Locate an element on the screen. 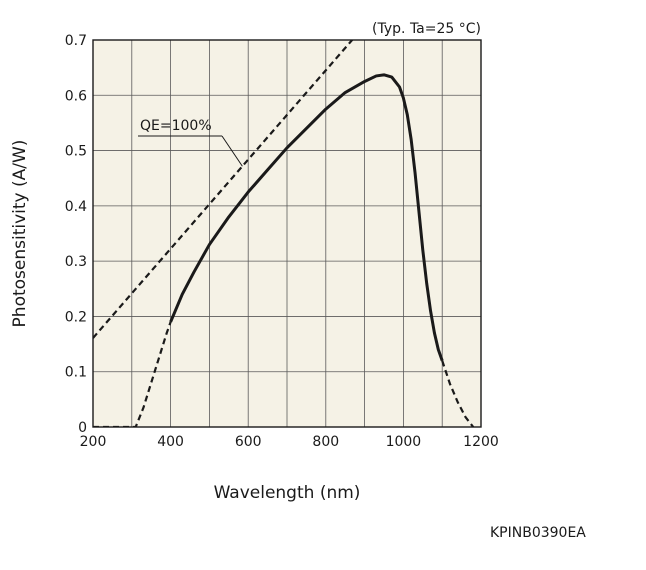  x-tick-label: 800 is located at coordinates (325, 442).